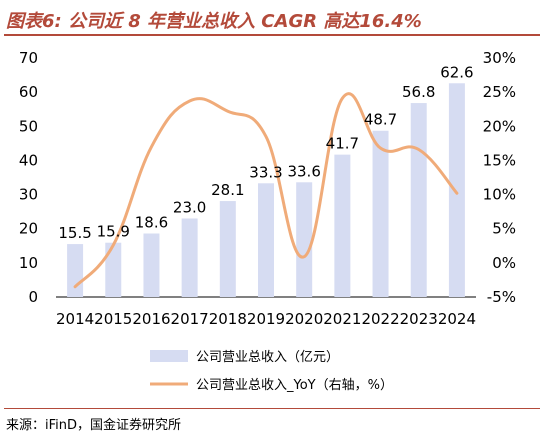 The width and height of the screenshot is (544, 436). What do you see at coordinates (499, 160) in the screenshot?
I see `right-axis-tick-label: 15%` at bounding box center [499, 160].